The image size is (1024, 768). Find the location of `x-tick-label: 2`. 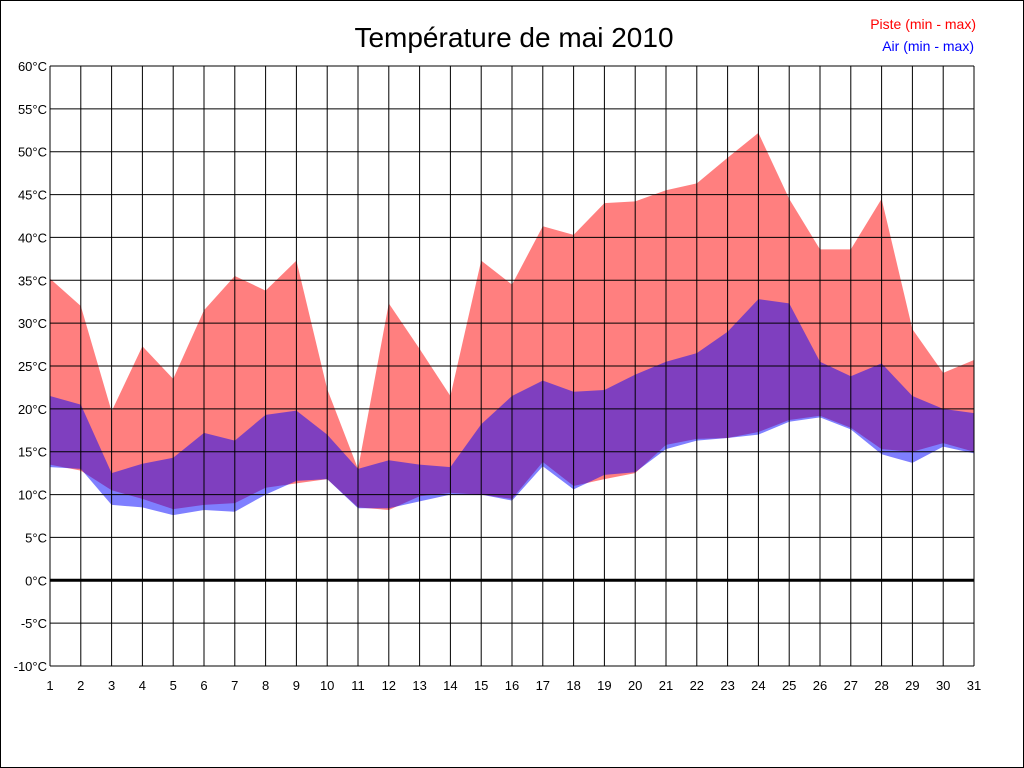

x-tick-label: 2 is located at coordinates (80, 685).